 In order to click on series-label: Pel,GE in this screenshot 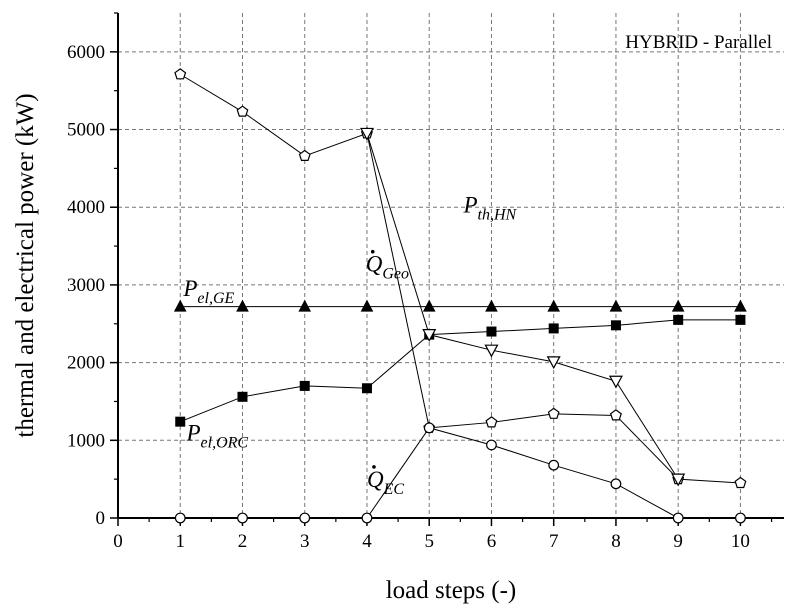, I will do `click(208, 291)`.